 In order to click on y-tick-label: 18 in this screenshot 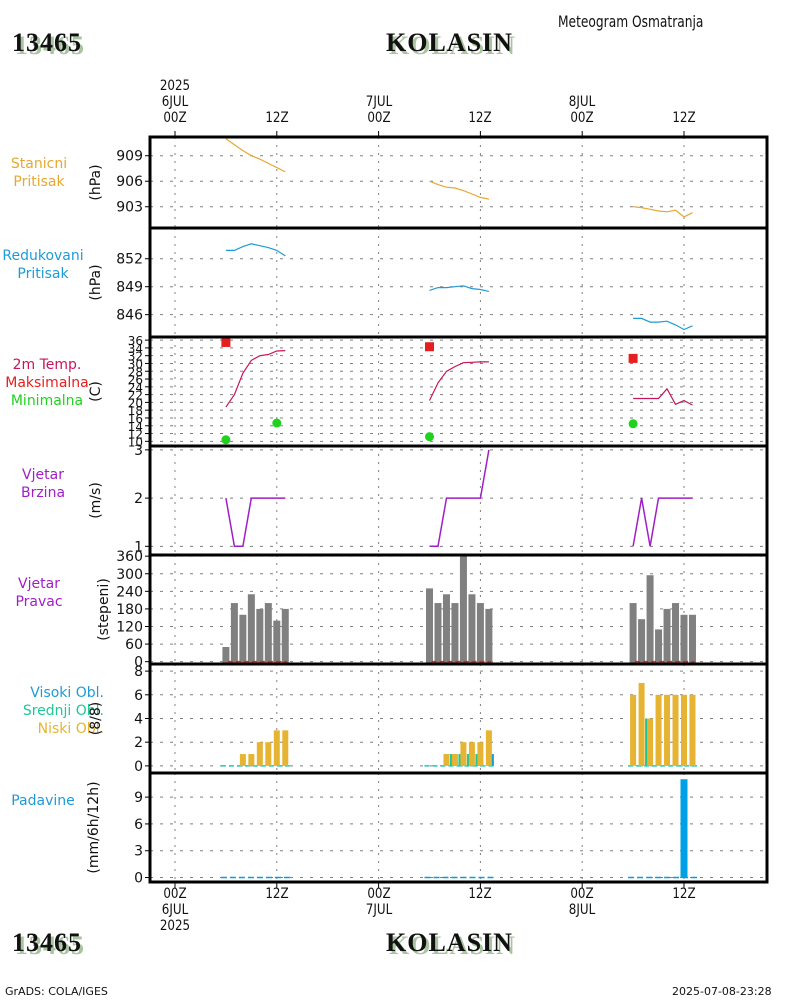, I will do `click(135, 411)`.